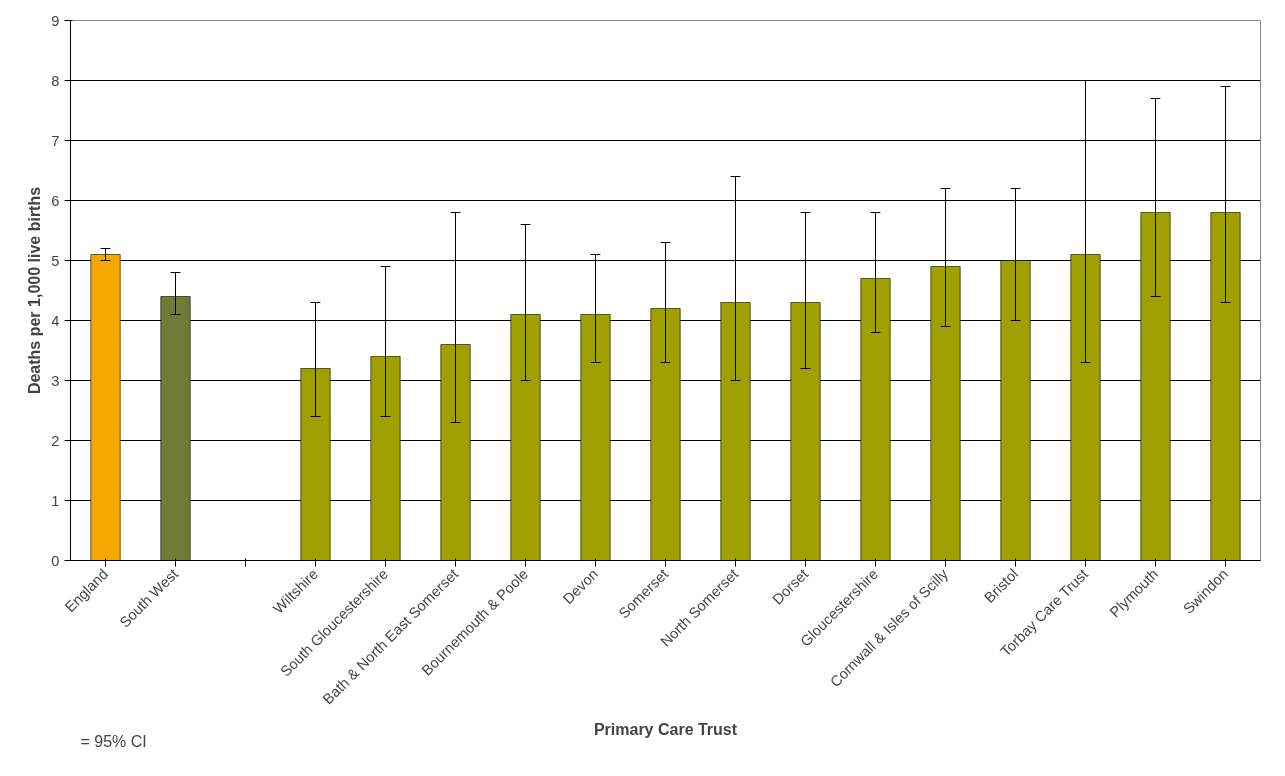 The height and width of the screenshot is (776, 1285). What do you see at coordinates (665, 729) in the screenshot?
I see `x-axis-title: Primary Care Trust` at bounding box center [665, 729].